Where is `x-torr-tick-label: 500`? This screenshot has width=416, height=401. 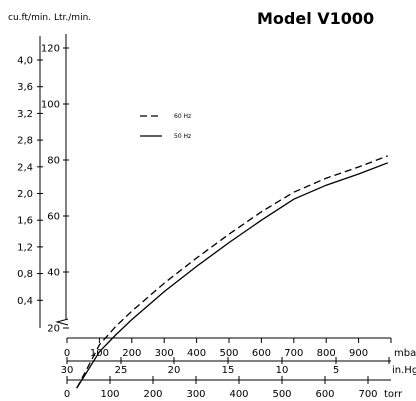
x-torr-tick-label: 500 is located at coordinates (281, 394).